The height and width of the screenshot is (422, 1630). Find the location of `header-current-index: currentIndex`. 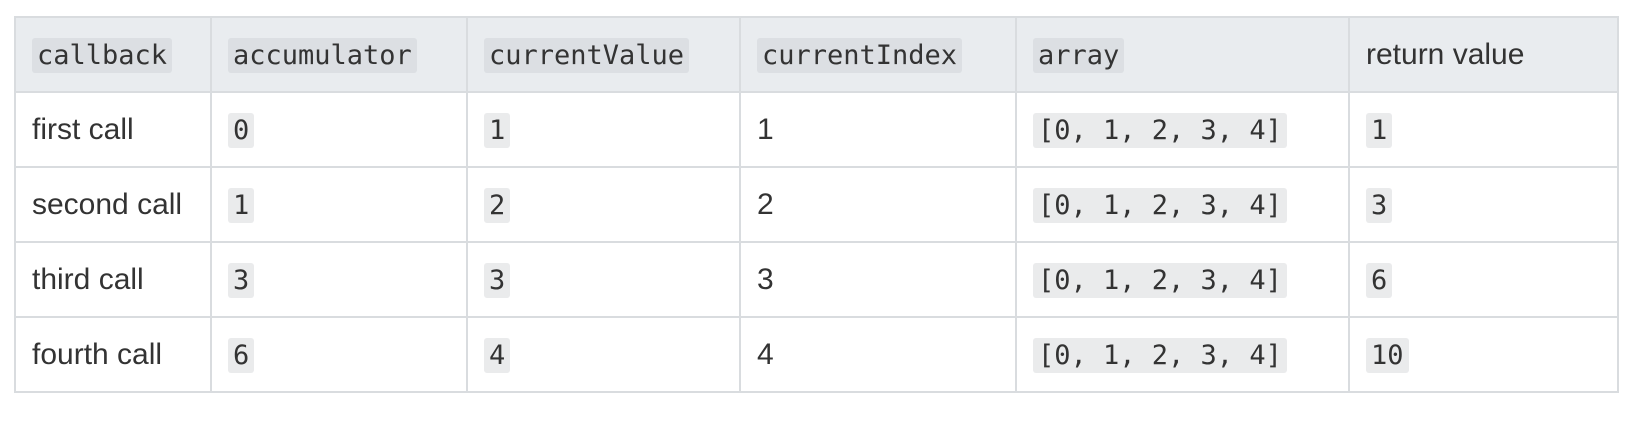

header-current-index: currentIndex is located at coordinates (878, 54).